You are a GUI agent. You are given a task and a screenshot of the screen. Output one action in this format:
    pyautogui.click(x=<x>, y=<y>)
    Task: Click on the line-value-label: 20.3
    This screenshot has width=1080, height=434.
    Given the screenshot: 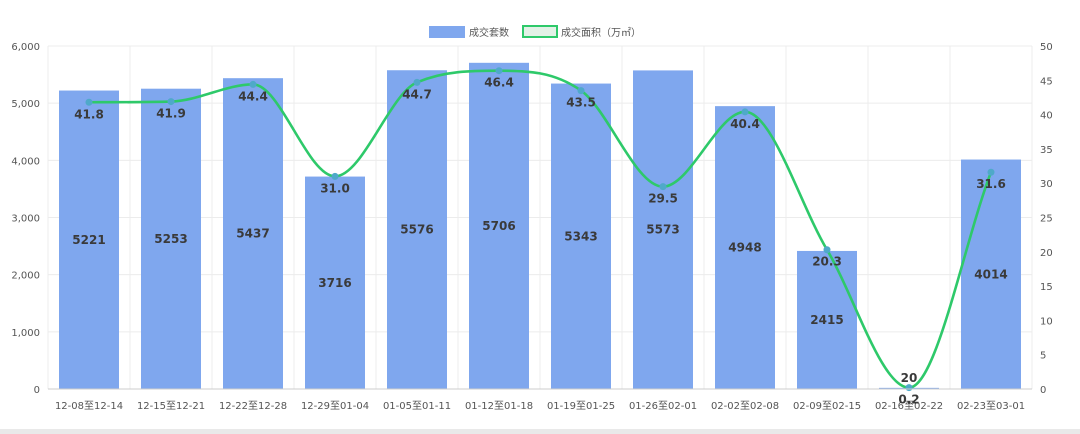 What is the action you would take?
    pyautogui.click(x=827, y=262)
    